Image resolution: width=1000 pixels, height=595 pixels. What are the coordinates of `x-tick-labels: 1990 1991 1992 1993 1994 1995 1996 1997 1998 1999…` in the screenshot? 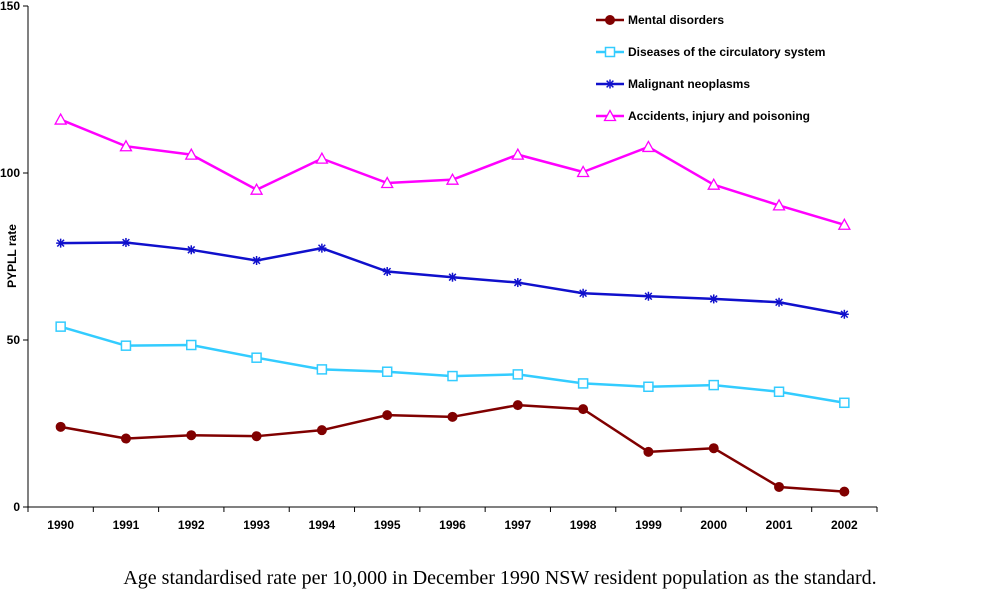 It's located at (452, 525).